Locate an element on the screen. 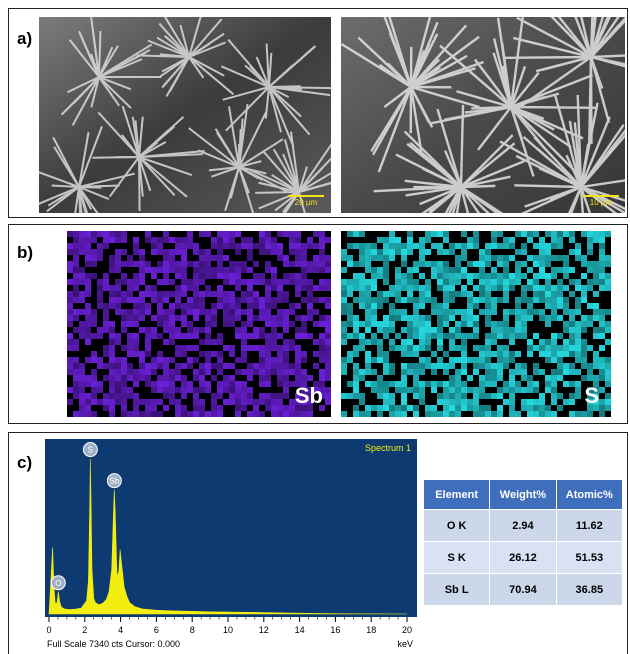 The image size is (630, 654). table-cell: 70.94 is located at coordinates (523, 589).